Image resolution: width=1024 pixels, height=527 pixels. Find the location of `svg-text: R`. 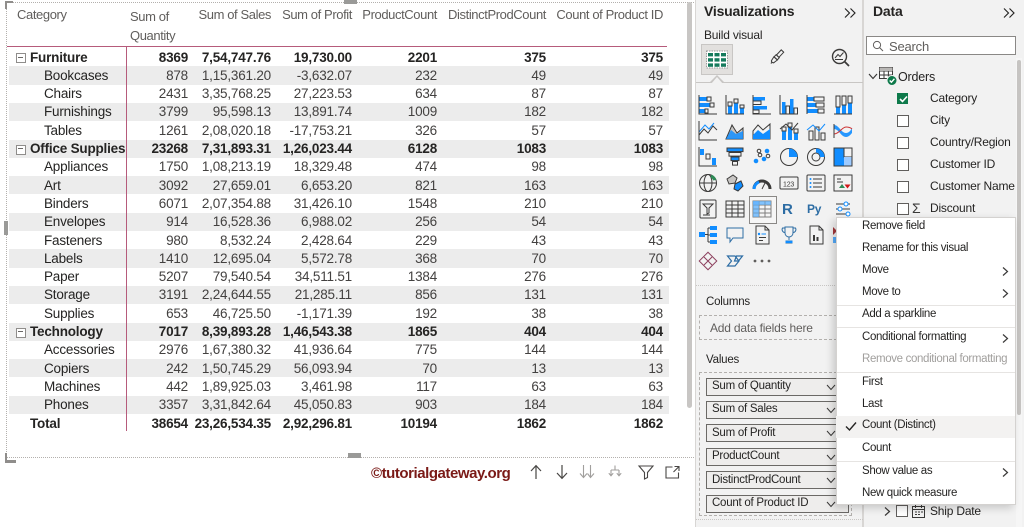

svg-text: R is located at coordinates (787, 209).